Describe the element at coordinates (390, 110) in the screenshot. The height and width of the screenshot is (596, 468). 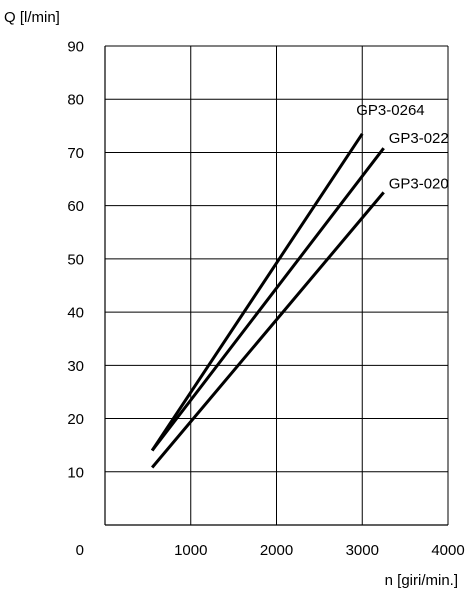
I see `series-label: GP3-0264` at that location.